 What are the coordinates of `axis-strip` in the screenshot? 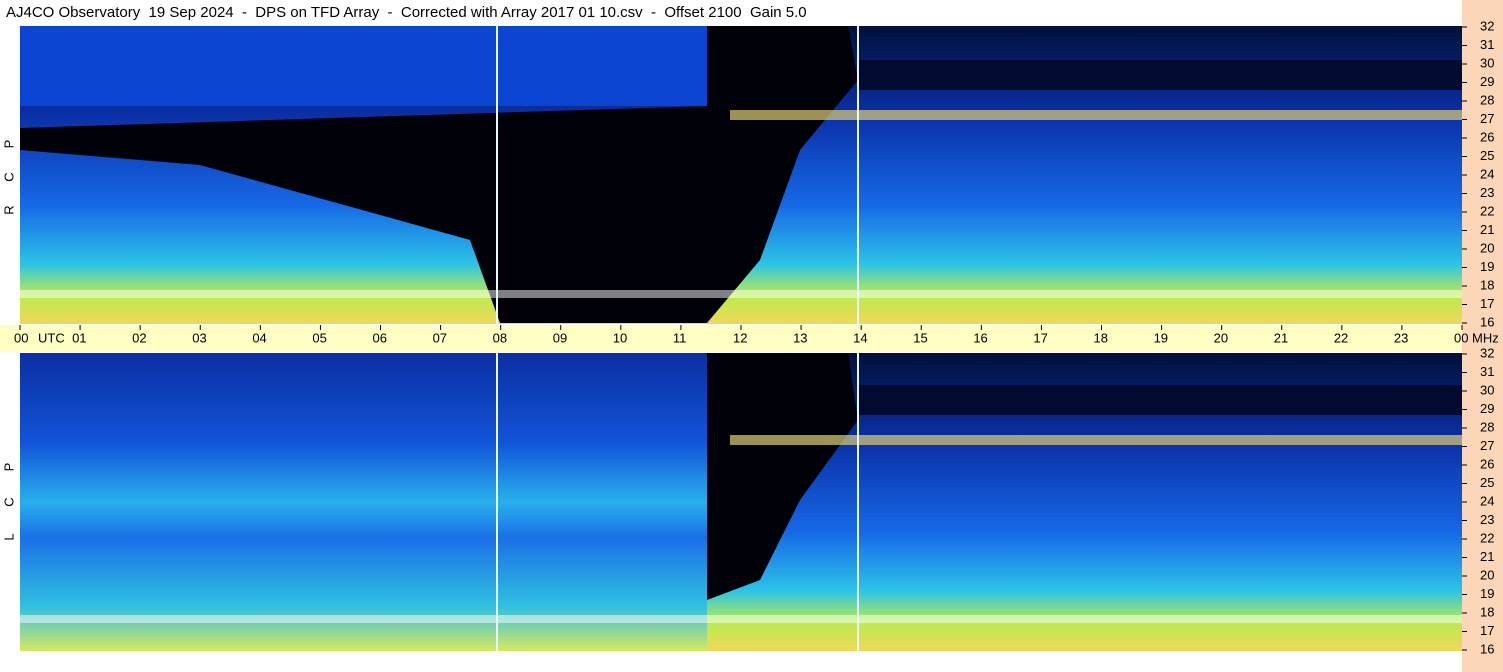 It's located at (1482, 336).